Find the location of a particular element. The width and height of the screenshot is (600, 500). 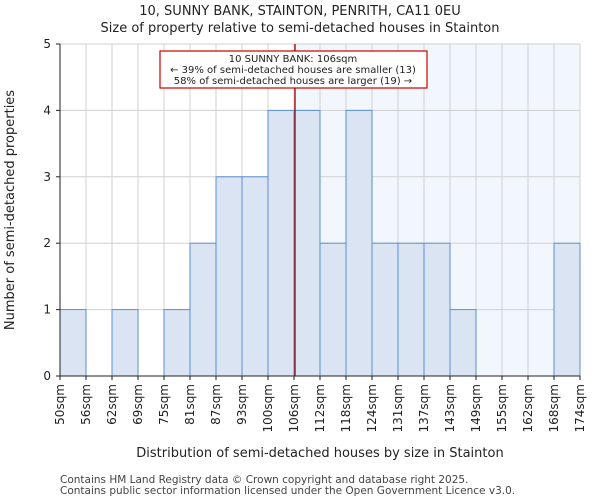

x-tick-label: 62sqm is located at coordinates (112, 404).